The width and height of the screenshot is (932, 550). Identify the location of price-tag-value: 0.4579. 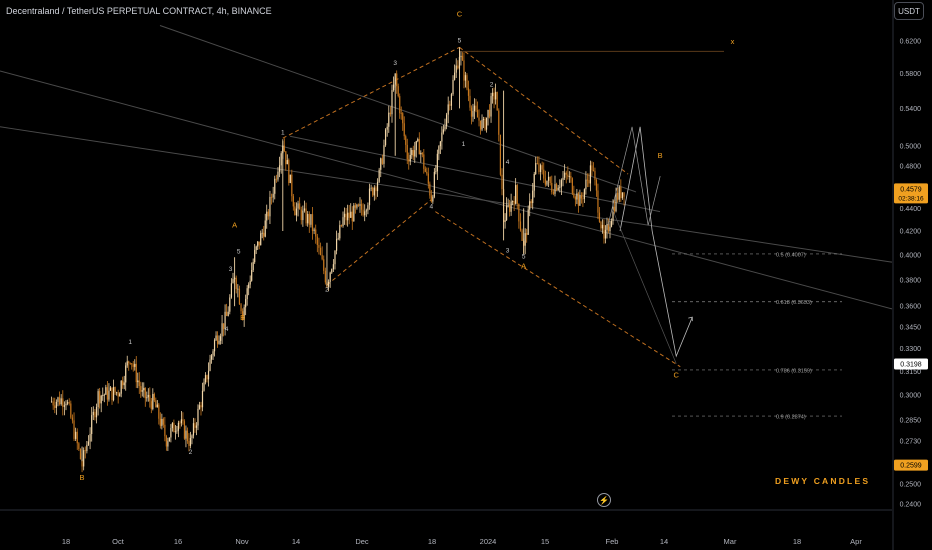
(911, 189).